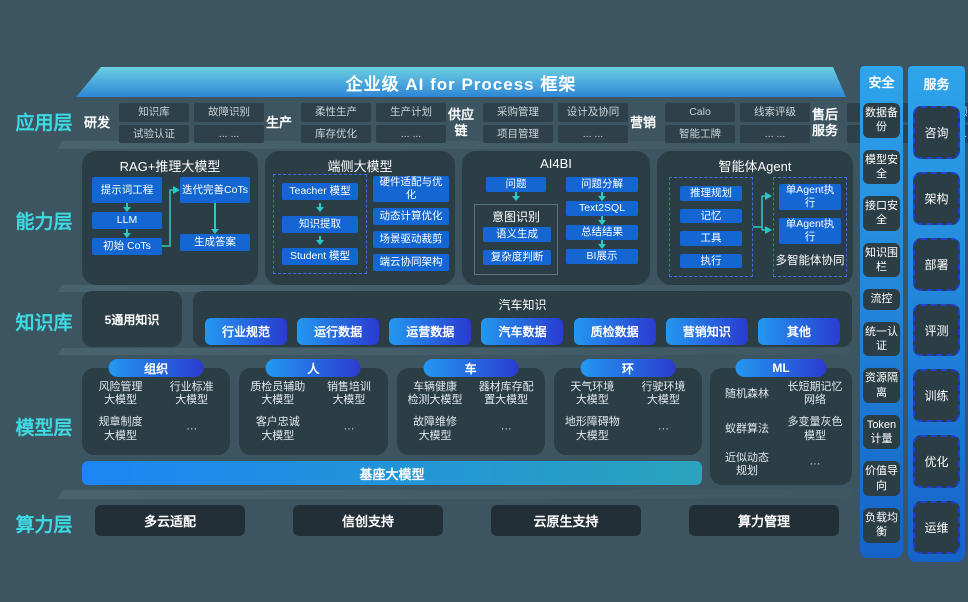 Image resolution: width=968 pixels, height=602 pixels. I want to click on model-item: 销售培训 大模型, so click(348, 394).